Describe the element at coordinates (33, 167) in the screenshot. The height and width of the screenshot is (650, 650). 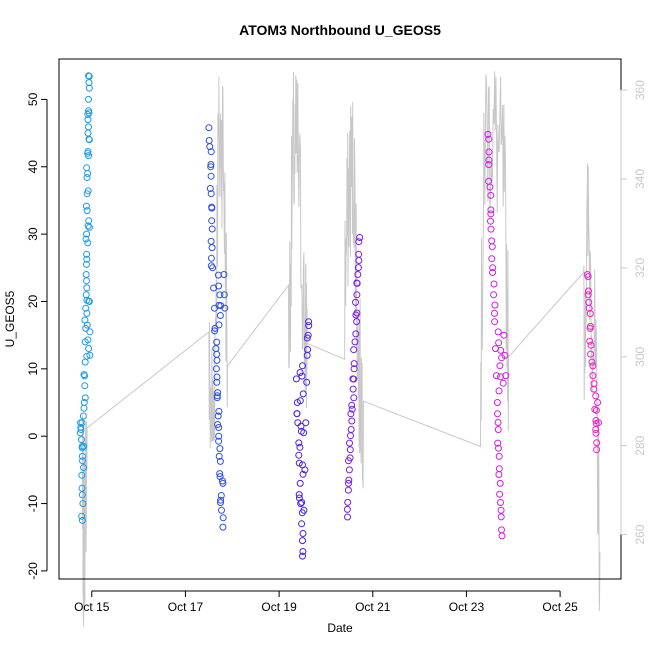
I see `y-tick-label: 40` at that location.